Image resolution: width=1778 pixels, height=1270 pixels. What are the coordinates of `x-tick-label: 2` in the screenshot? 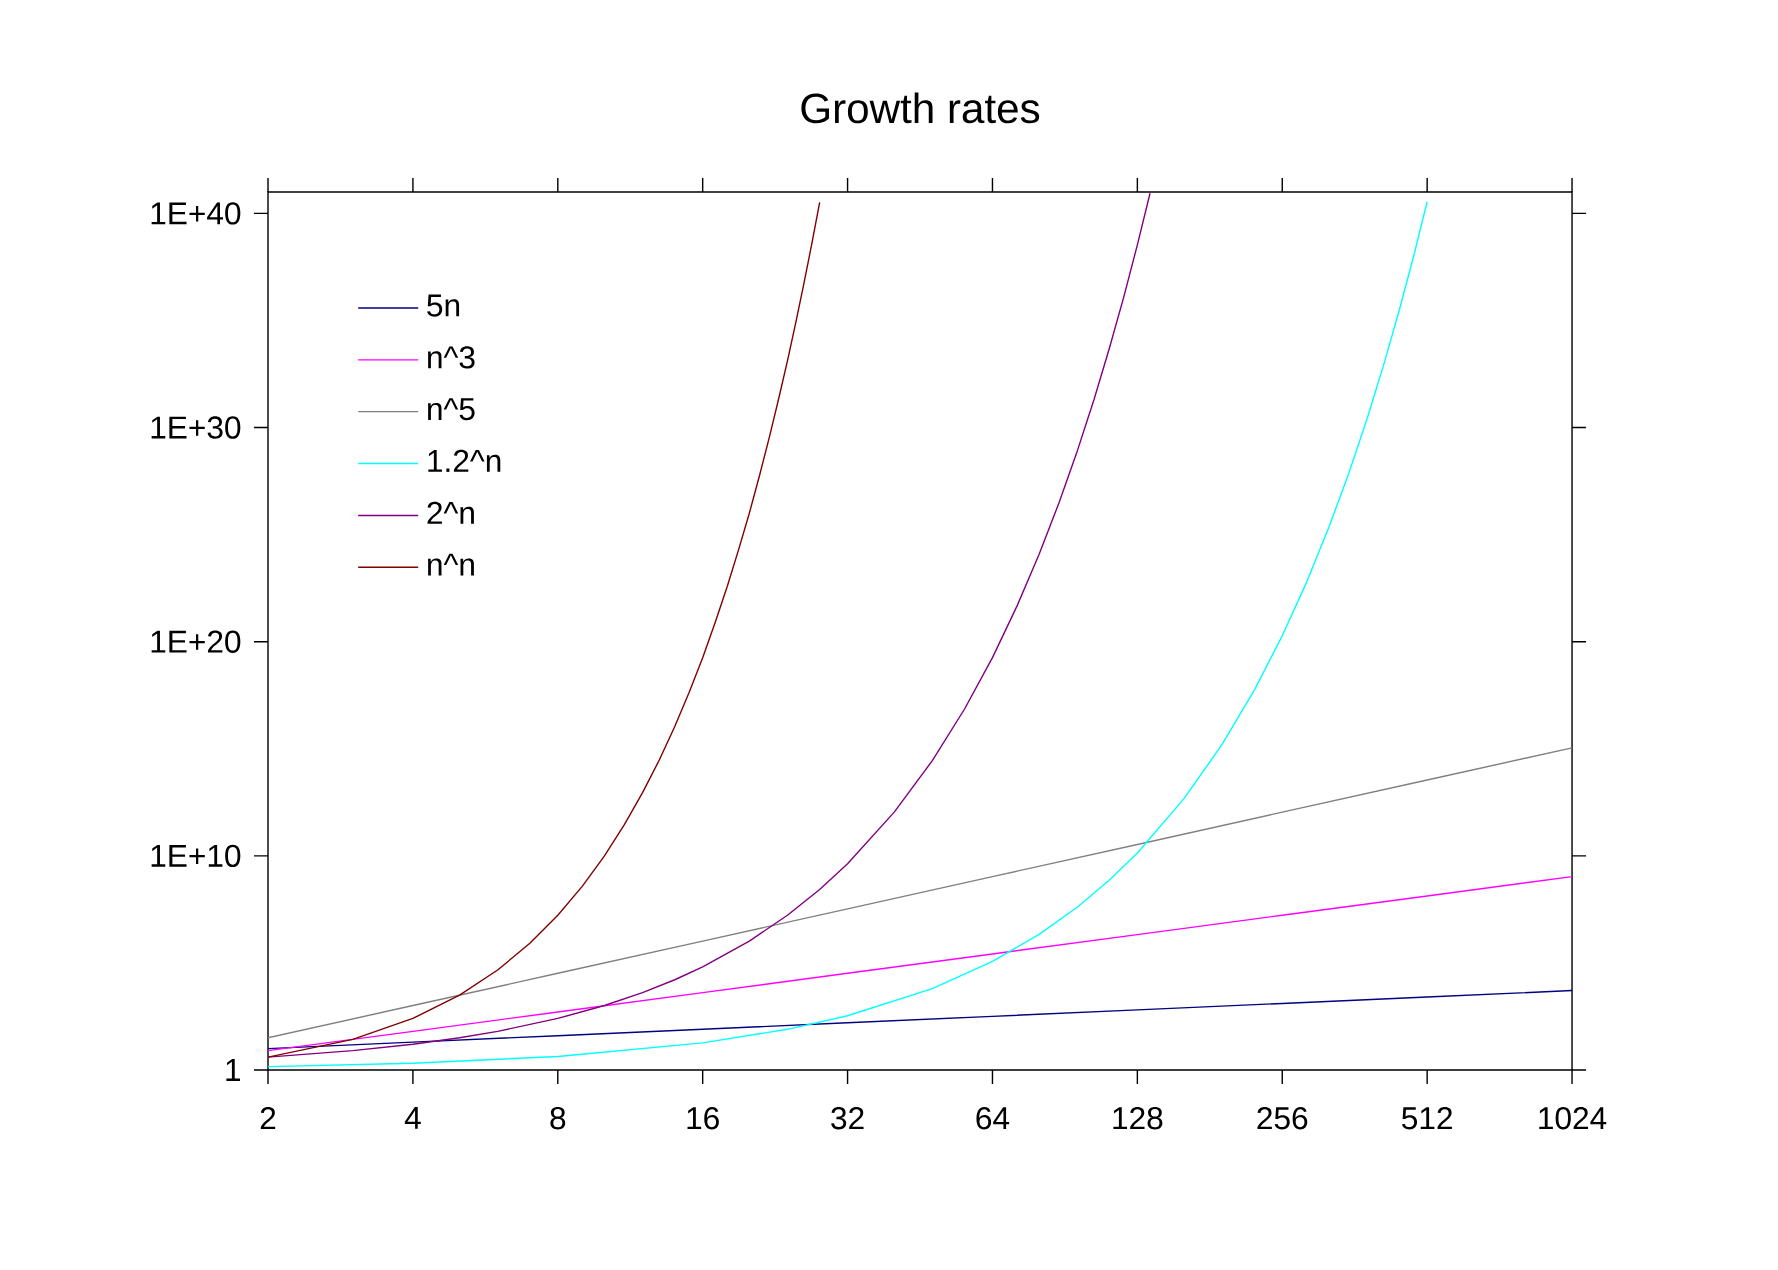 It's located at (268, 1118).